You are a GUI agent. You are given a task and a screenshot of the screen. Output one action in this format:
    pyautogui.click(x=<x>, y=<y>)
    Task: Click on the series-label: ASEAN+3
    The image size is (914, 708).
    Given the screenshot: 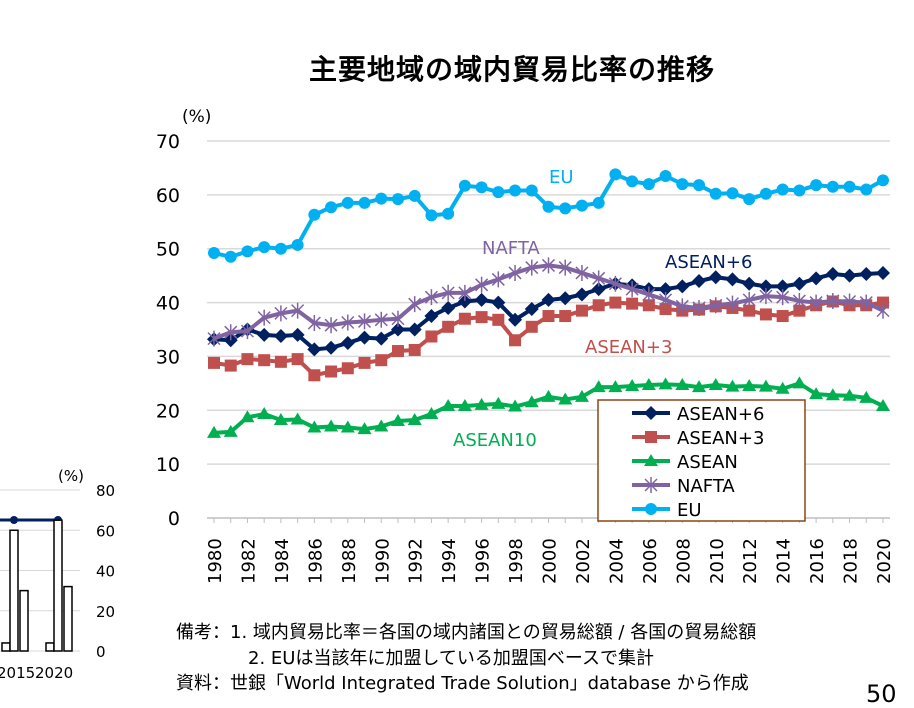 What is the action you would take?
    pyautogui.click(x=628, y=347)
    